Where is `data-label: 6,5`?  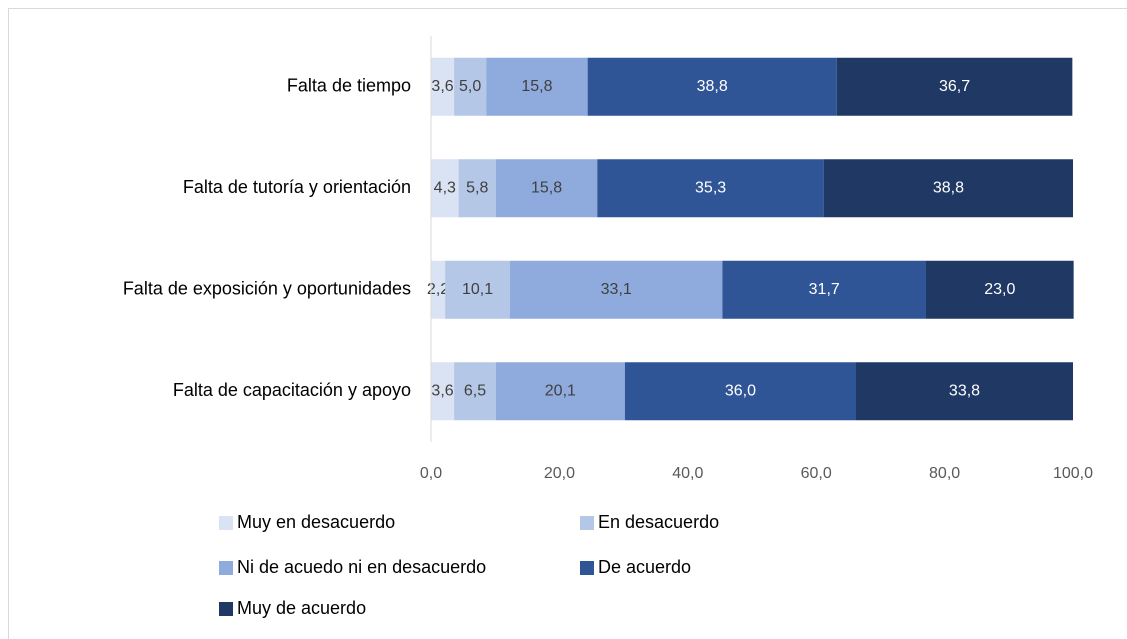 data-label: 6,5 is located at coordinates (475, 390).